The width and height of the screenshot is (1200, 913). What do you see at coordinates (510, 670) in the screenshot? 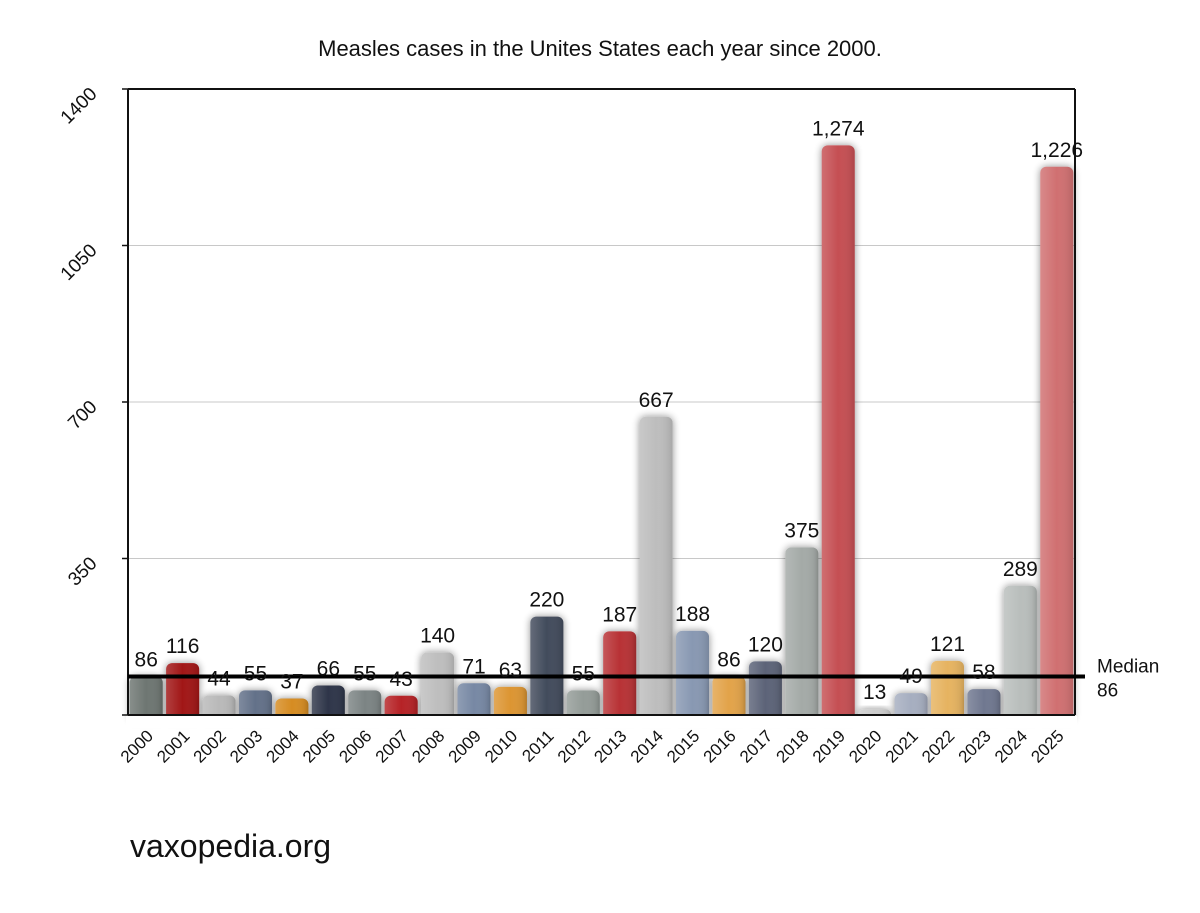
I see `value-label: 63` at bounding box center [510, 670].